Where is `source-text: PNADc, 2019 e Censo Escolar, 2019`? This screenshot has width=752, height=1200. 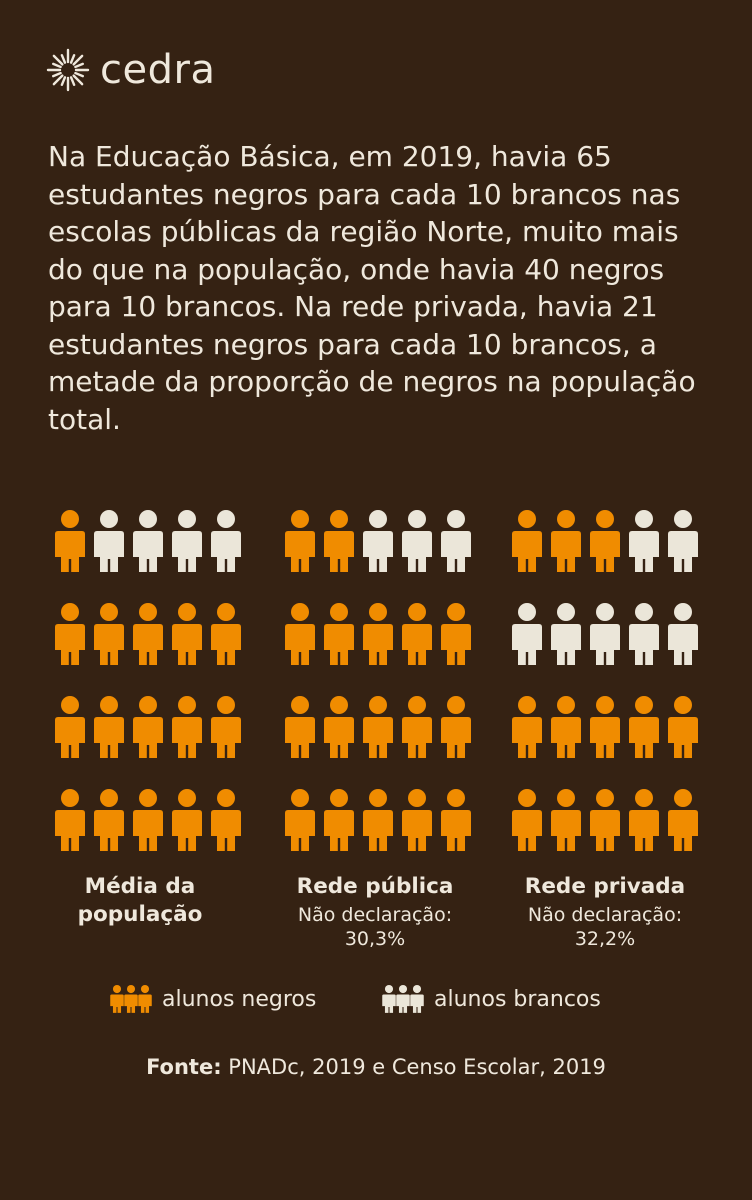
source-text: PNADc, 2019 e Censo Escolar, 2019 is located at coordinates (413, 1067).